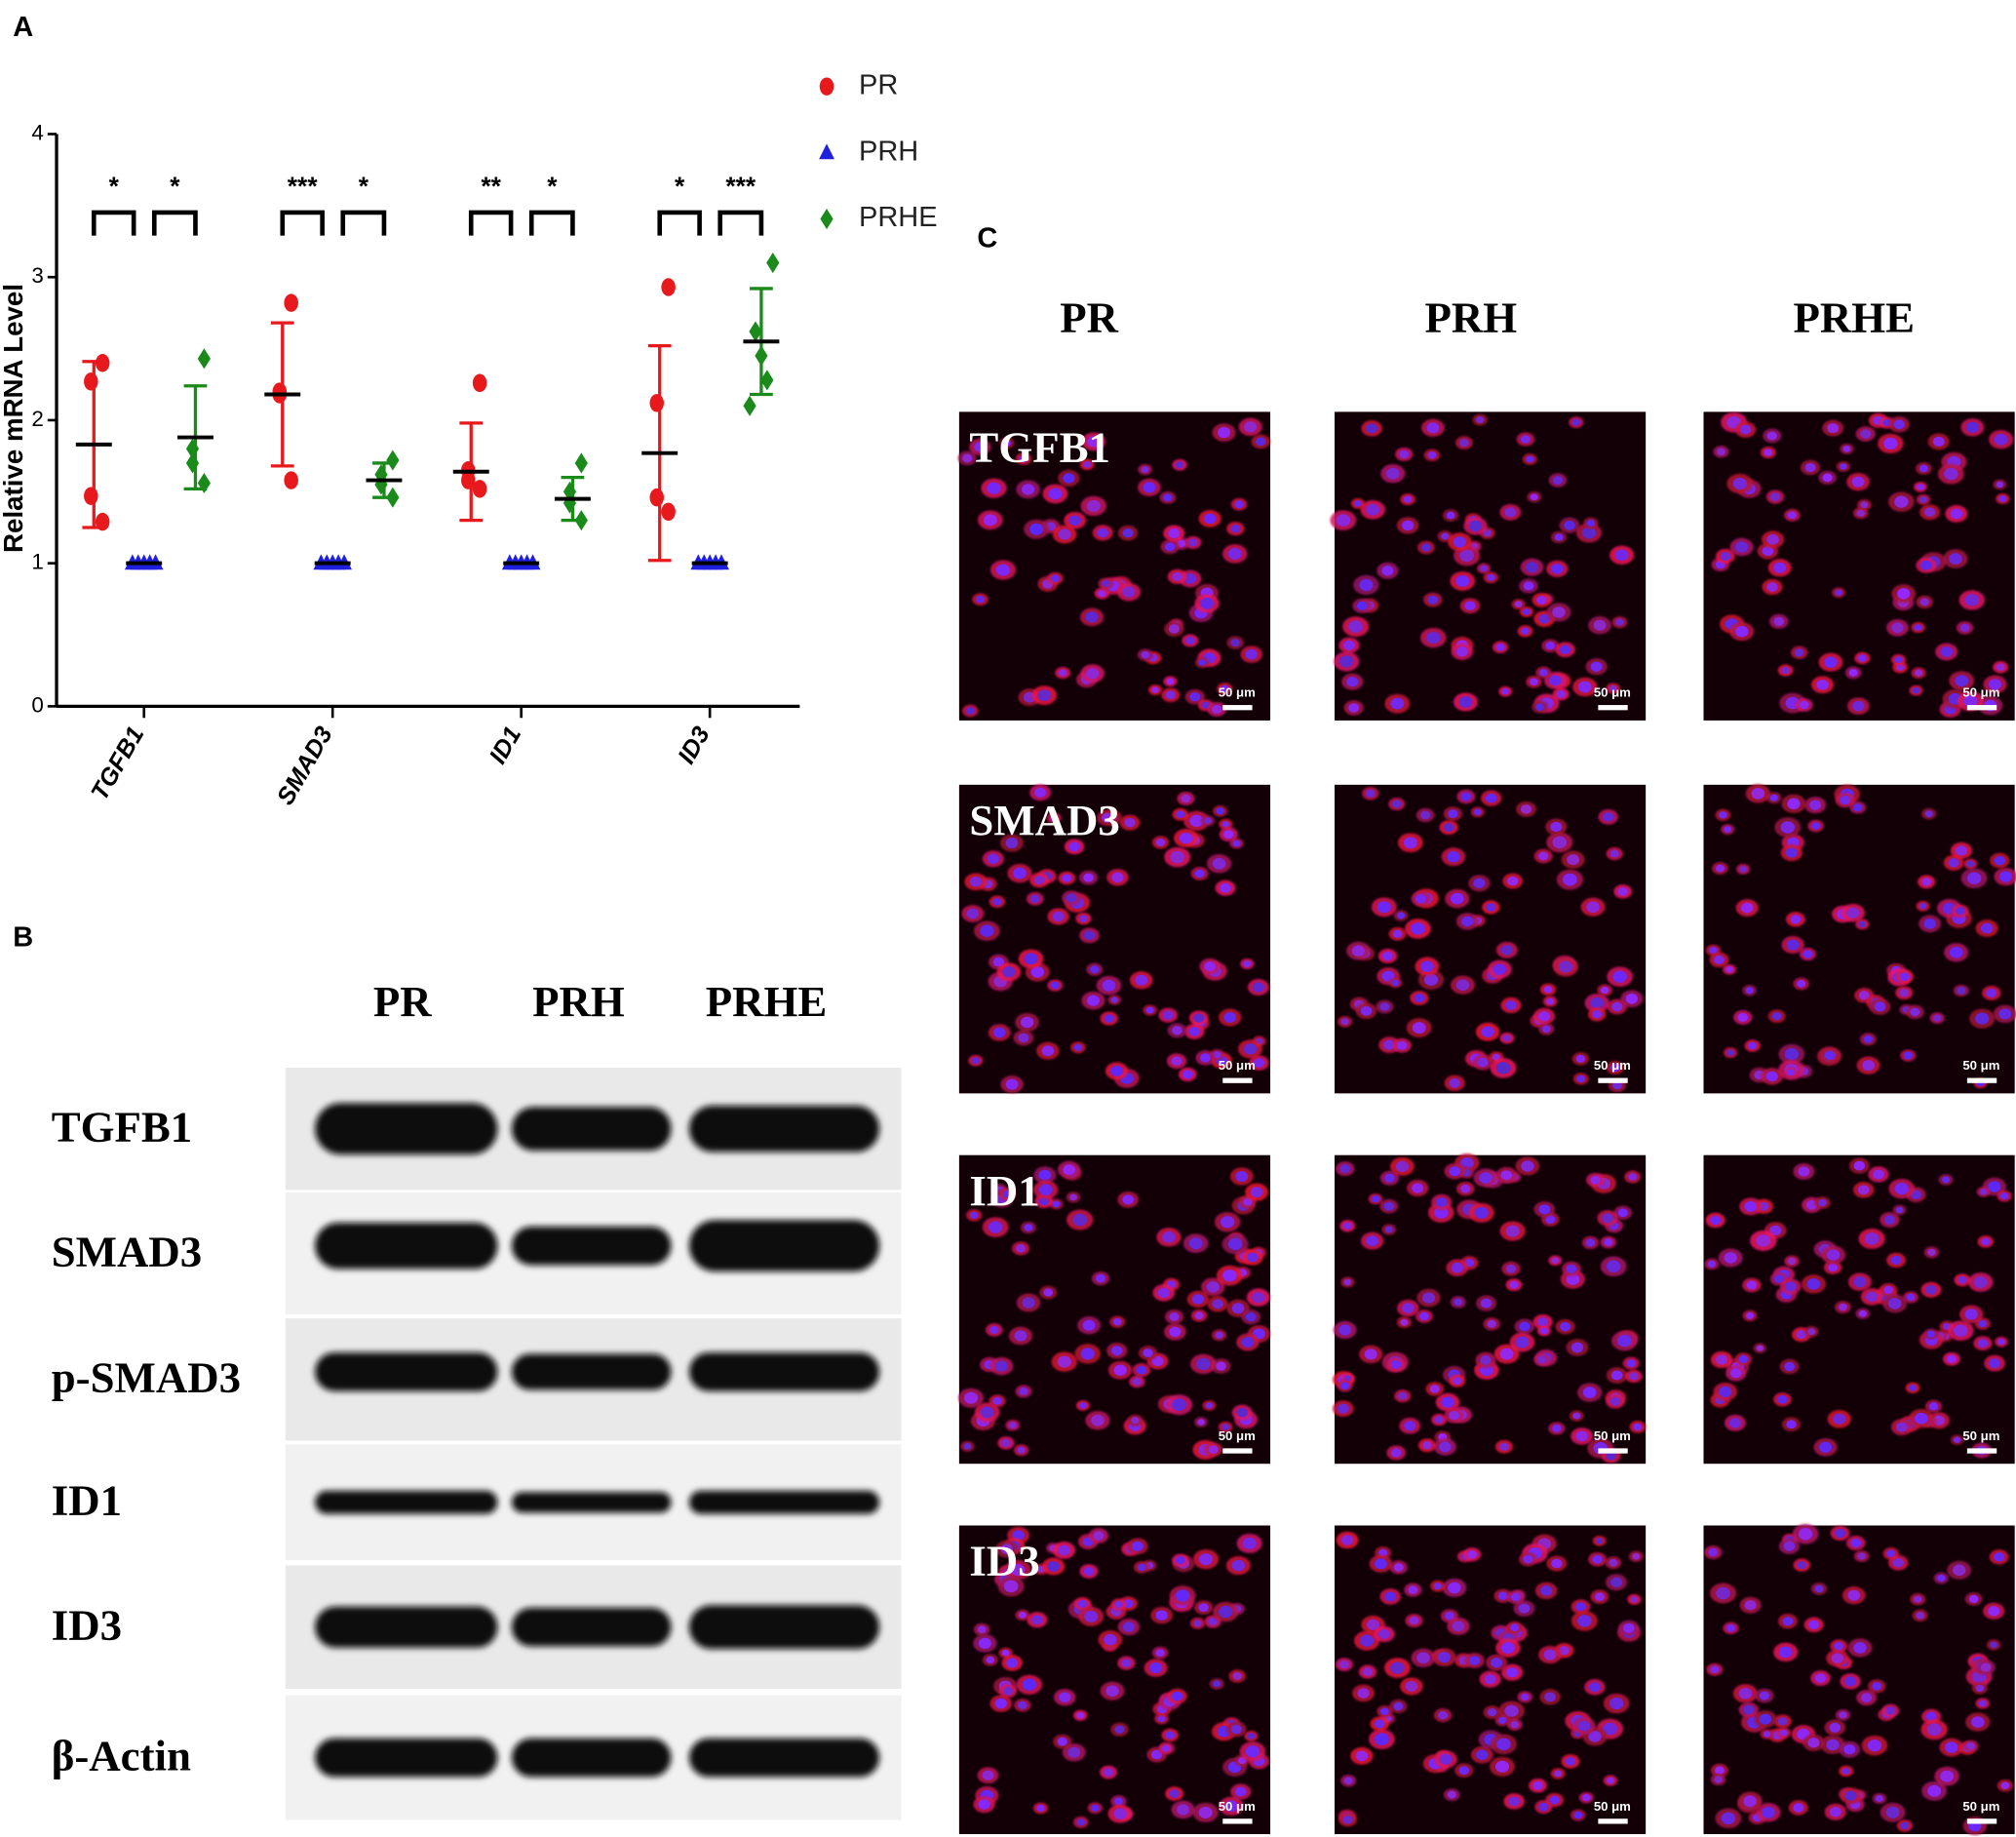  I want to click on legend-marker, so click(827, 219).